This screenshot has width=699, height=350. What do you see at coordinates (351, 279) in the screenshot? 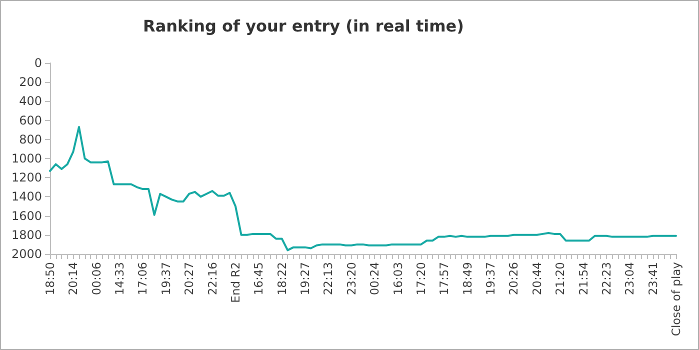
I see `x-tick-label: 23:20` at bounding box center [351, 279].